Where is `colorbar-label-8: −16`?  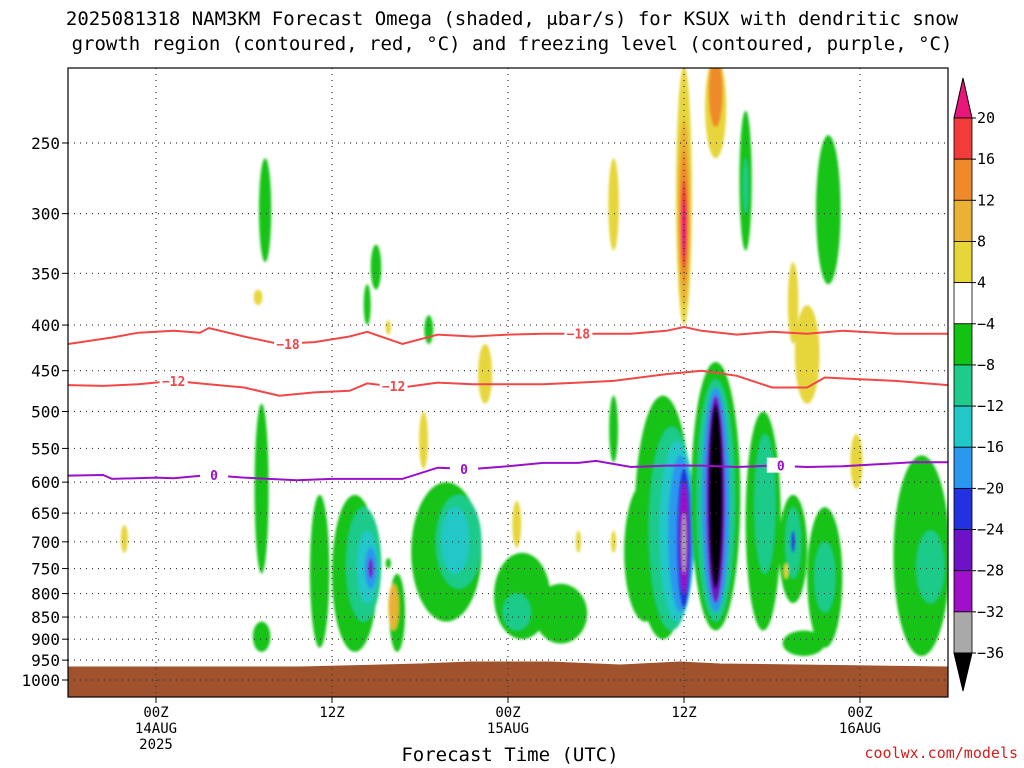 colorbar-label-8: −16 is located at coordinates (990, 447).